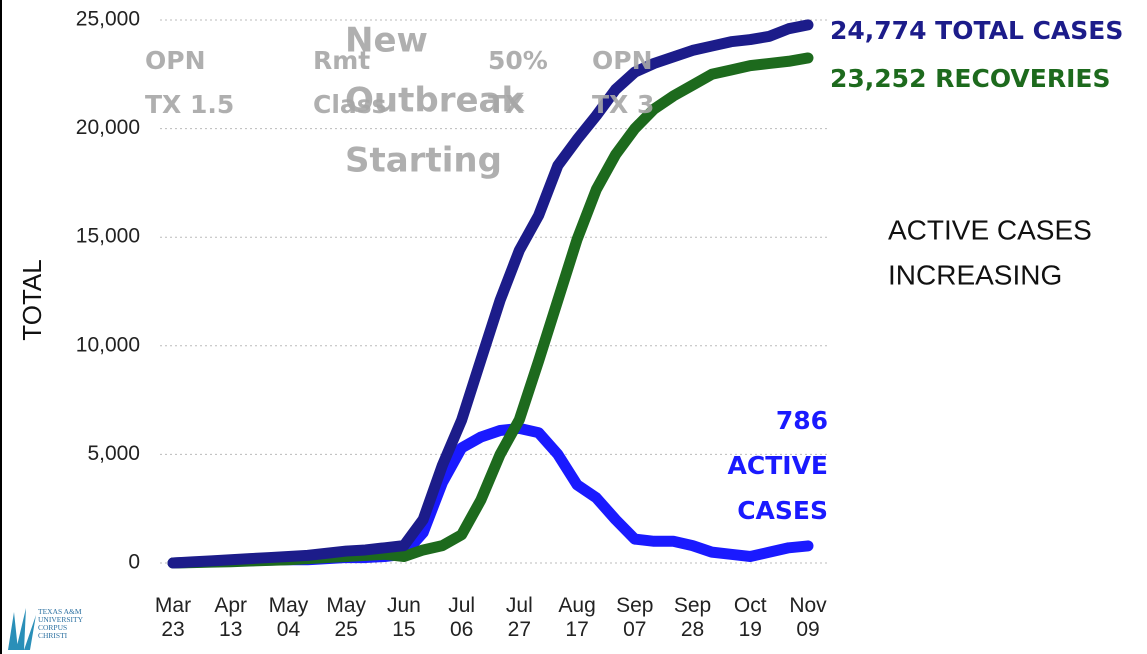  I want to click on x-tick-label: May 04, so click(289, 617).